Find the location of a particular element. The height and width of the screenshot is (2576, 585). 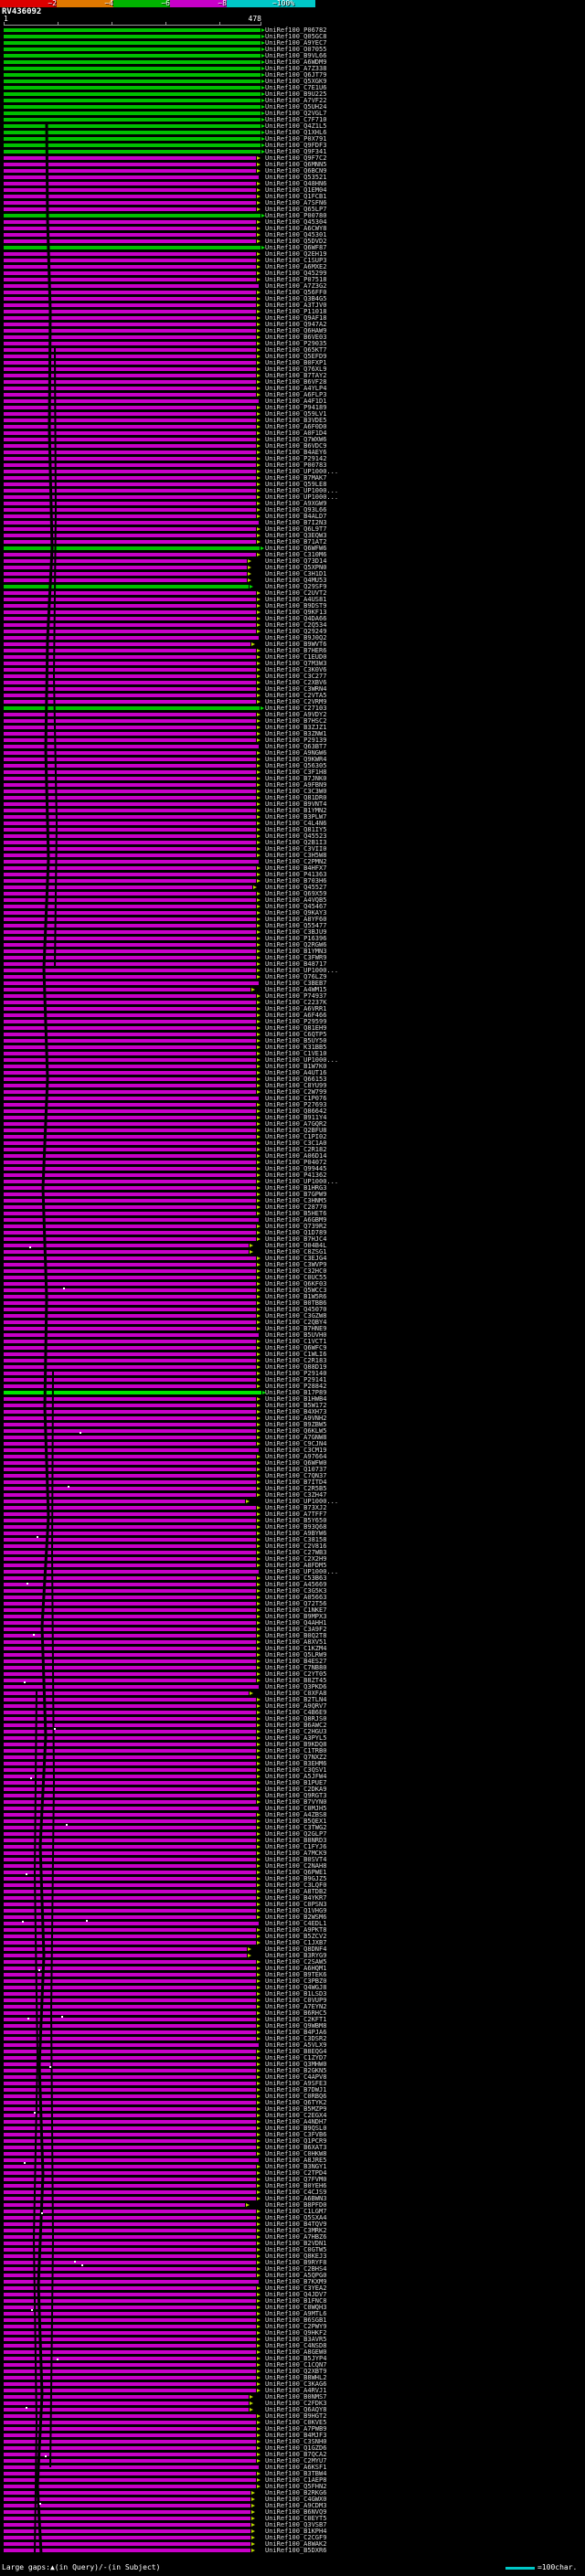

hit-label: UniRef100_Q29249 is located at coordinates (296, 631).